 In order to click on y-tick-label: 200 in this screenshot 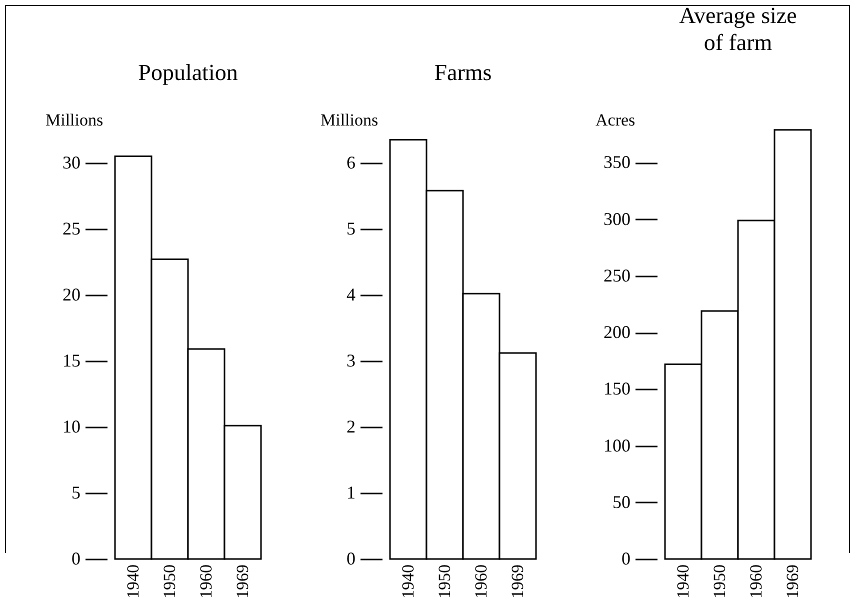, I will do `click(617, 332)`.